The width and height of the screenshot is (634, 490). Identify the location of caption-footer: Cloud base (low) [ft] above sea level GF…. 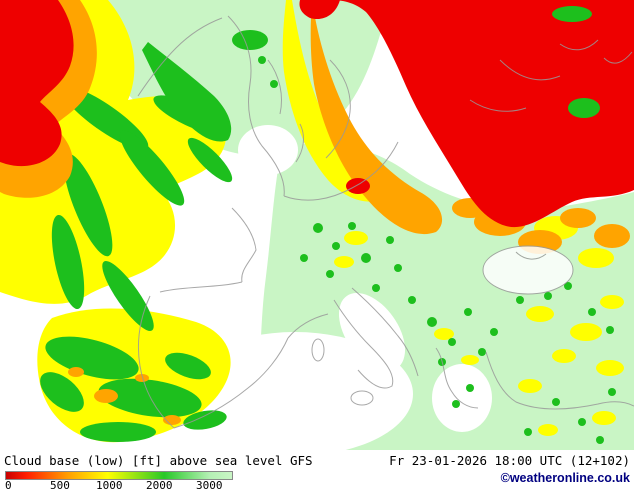
(317, 470).